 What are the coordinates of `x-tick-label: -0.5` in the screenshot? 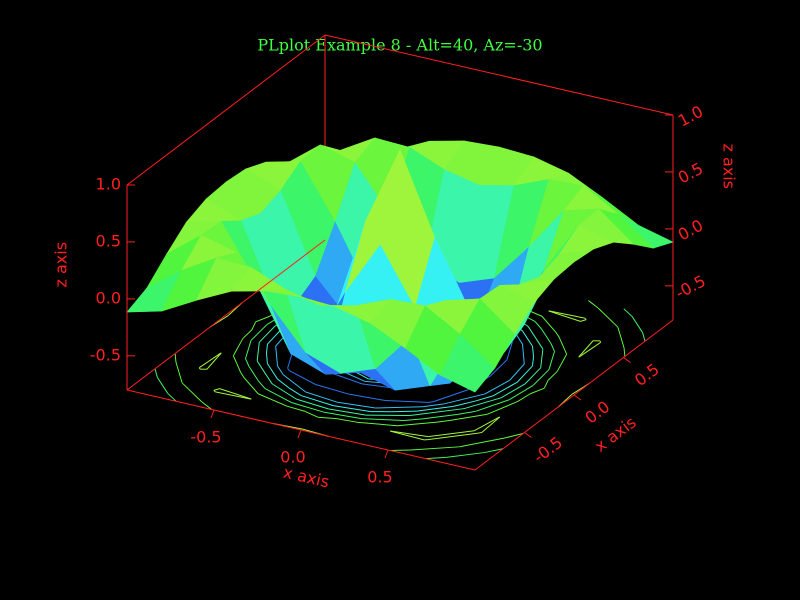 It's located at (205, 437).